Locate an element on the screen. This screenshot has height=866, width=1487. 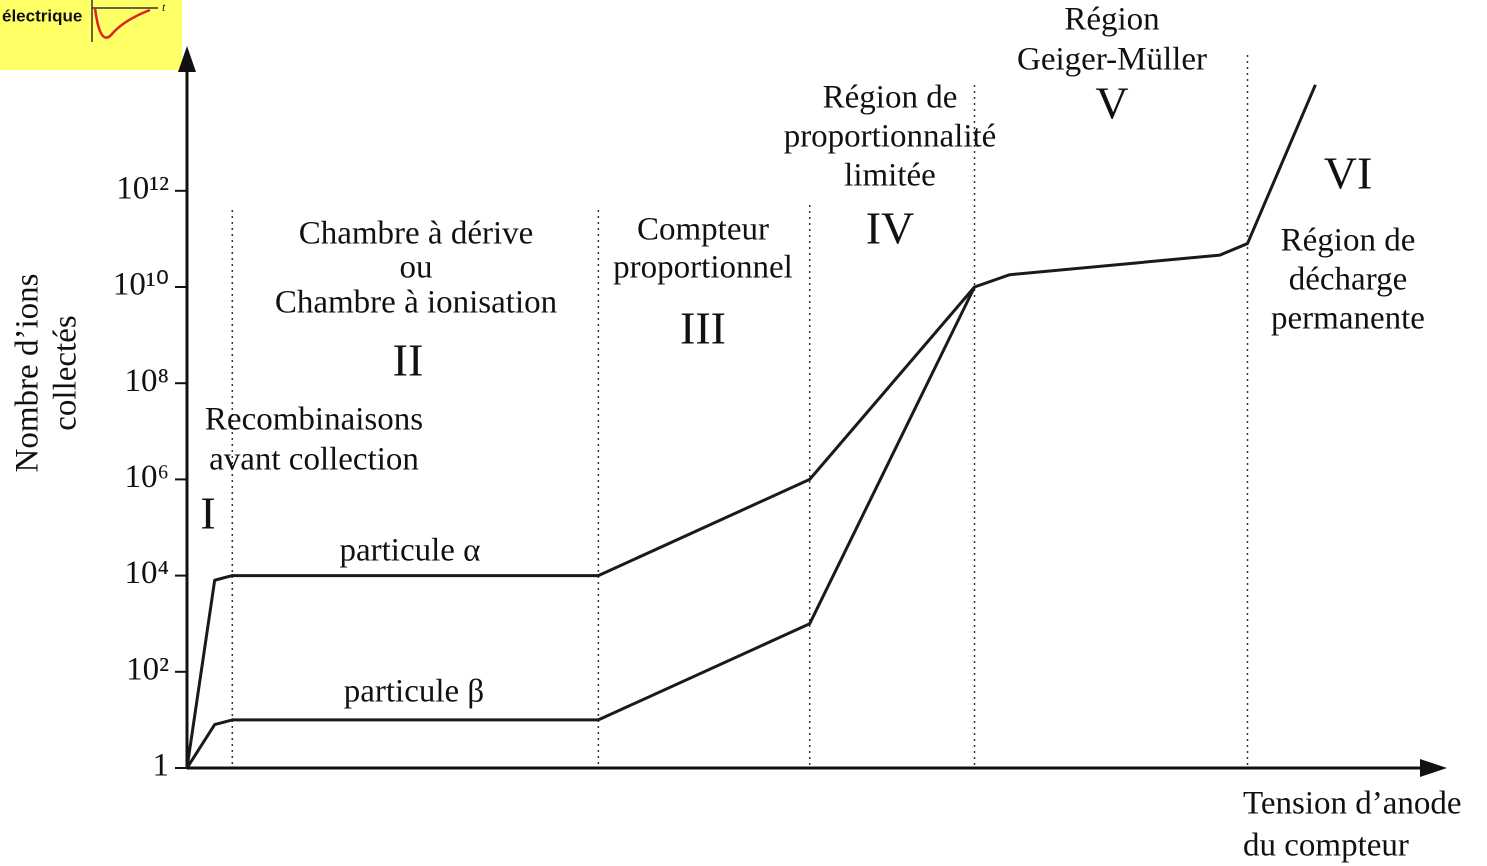
y-tick-label: 10² is located at coordinates (147, 669).